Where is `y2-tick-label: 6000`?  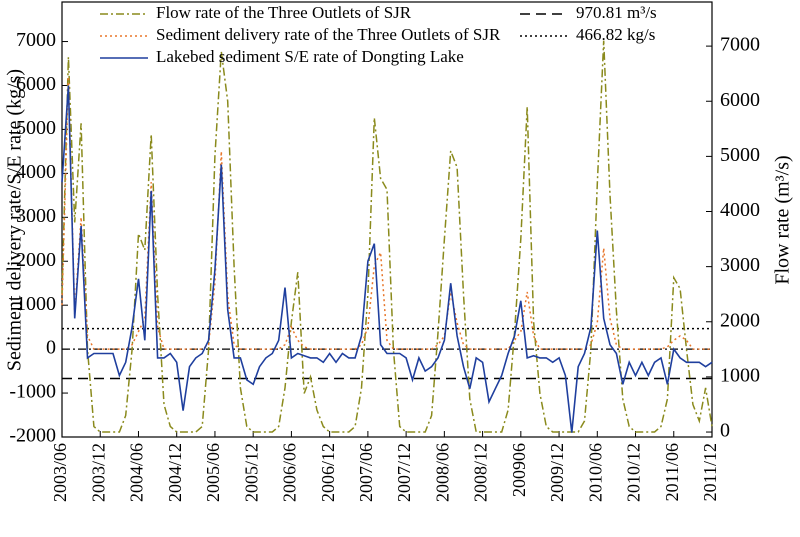 y2-tick-label: 6000 is located at coordinates (740, 100).